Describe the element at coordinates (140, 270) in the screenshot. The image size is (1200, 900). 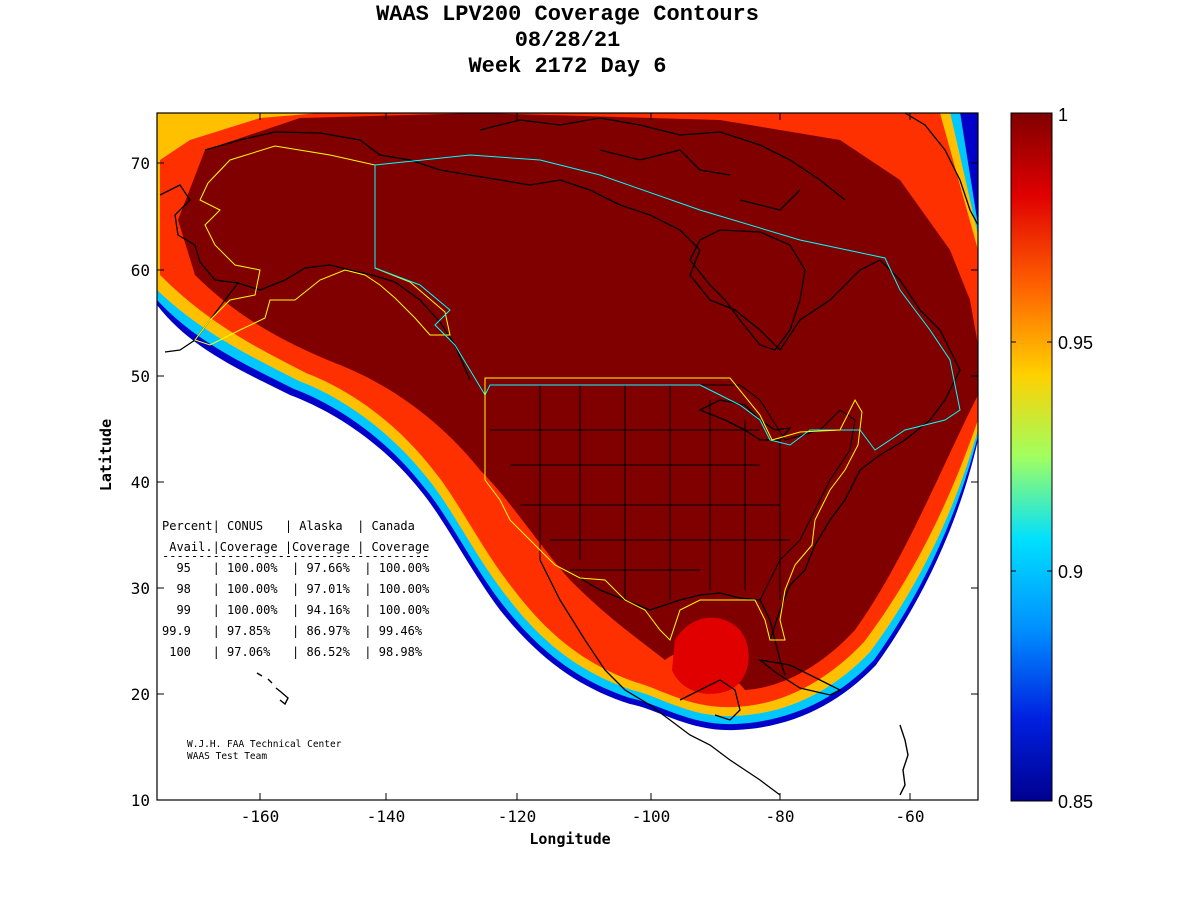
I see `y-tick-label: 60` at that location.